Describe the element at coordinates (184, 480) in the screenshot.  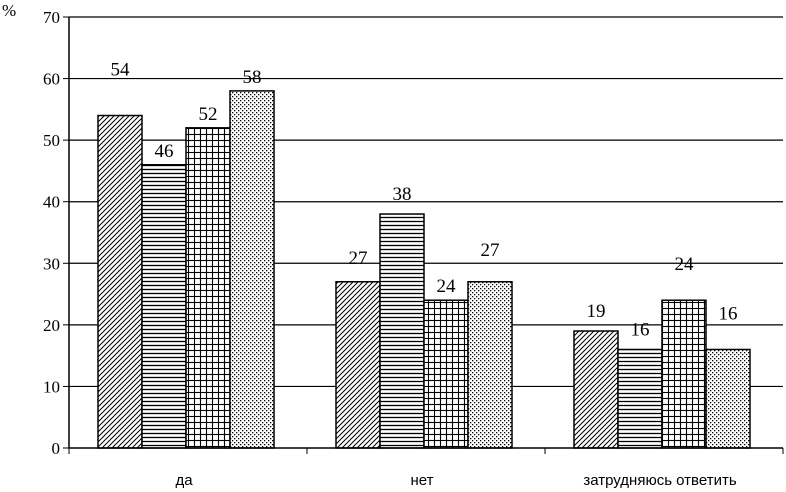
I see `x-tick-label: да` at that location.